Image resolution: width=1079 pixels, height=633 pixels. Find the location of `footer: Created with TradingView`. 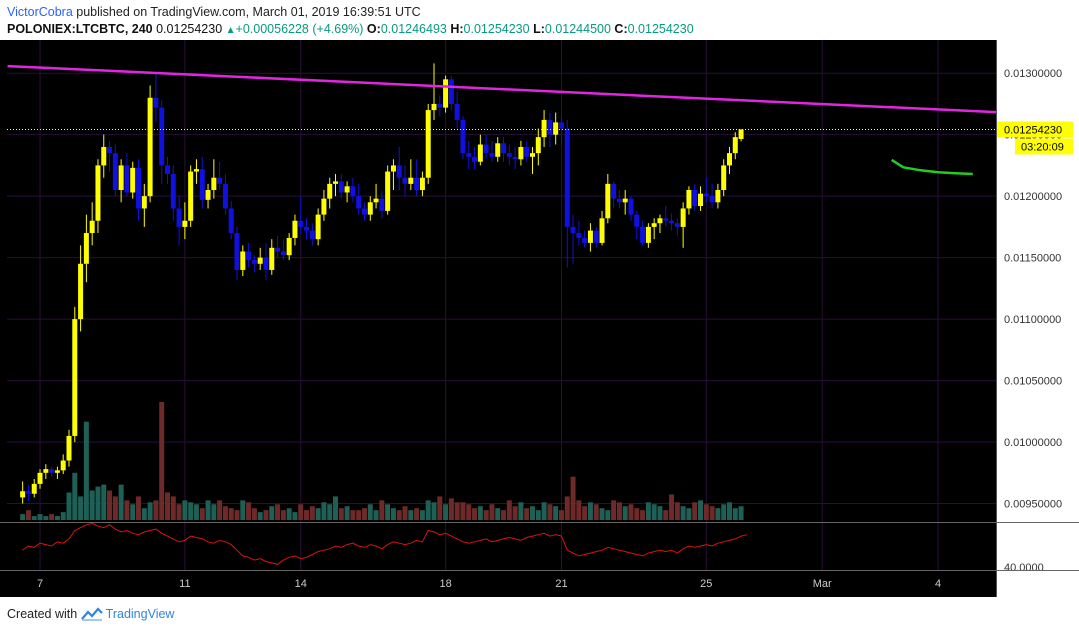

footer: Created with TradingView is located at coordinates (90, 614).